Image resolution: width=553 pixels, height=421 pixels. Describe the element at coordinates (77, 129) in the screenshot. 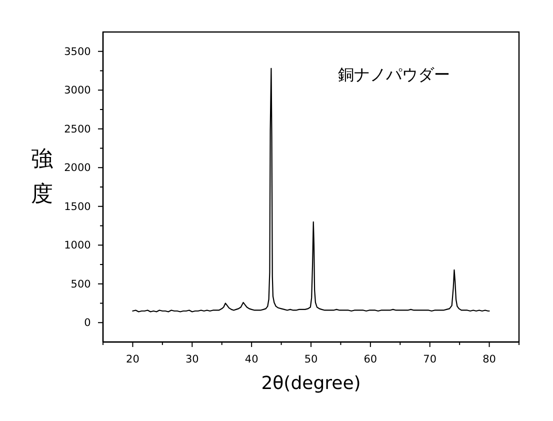

I see `y-tick-label: 2500` at that location.